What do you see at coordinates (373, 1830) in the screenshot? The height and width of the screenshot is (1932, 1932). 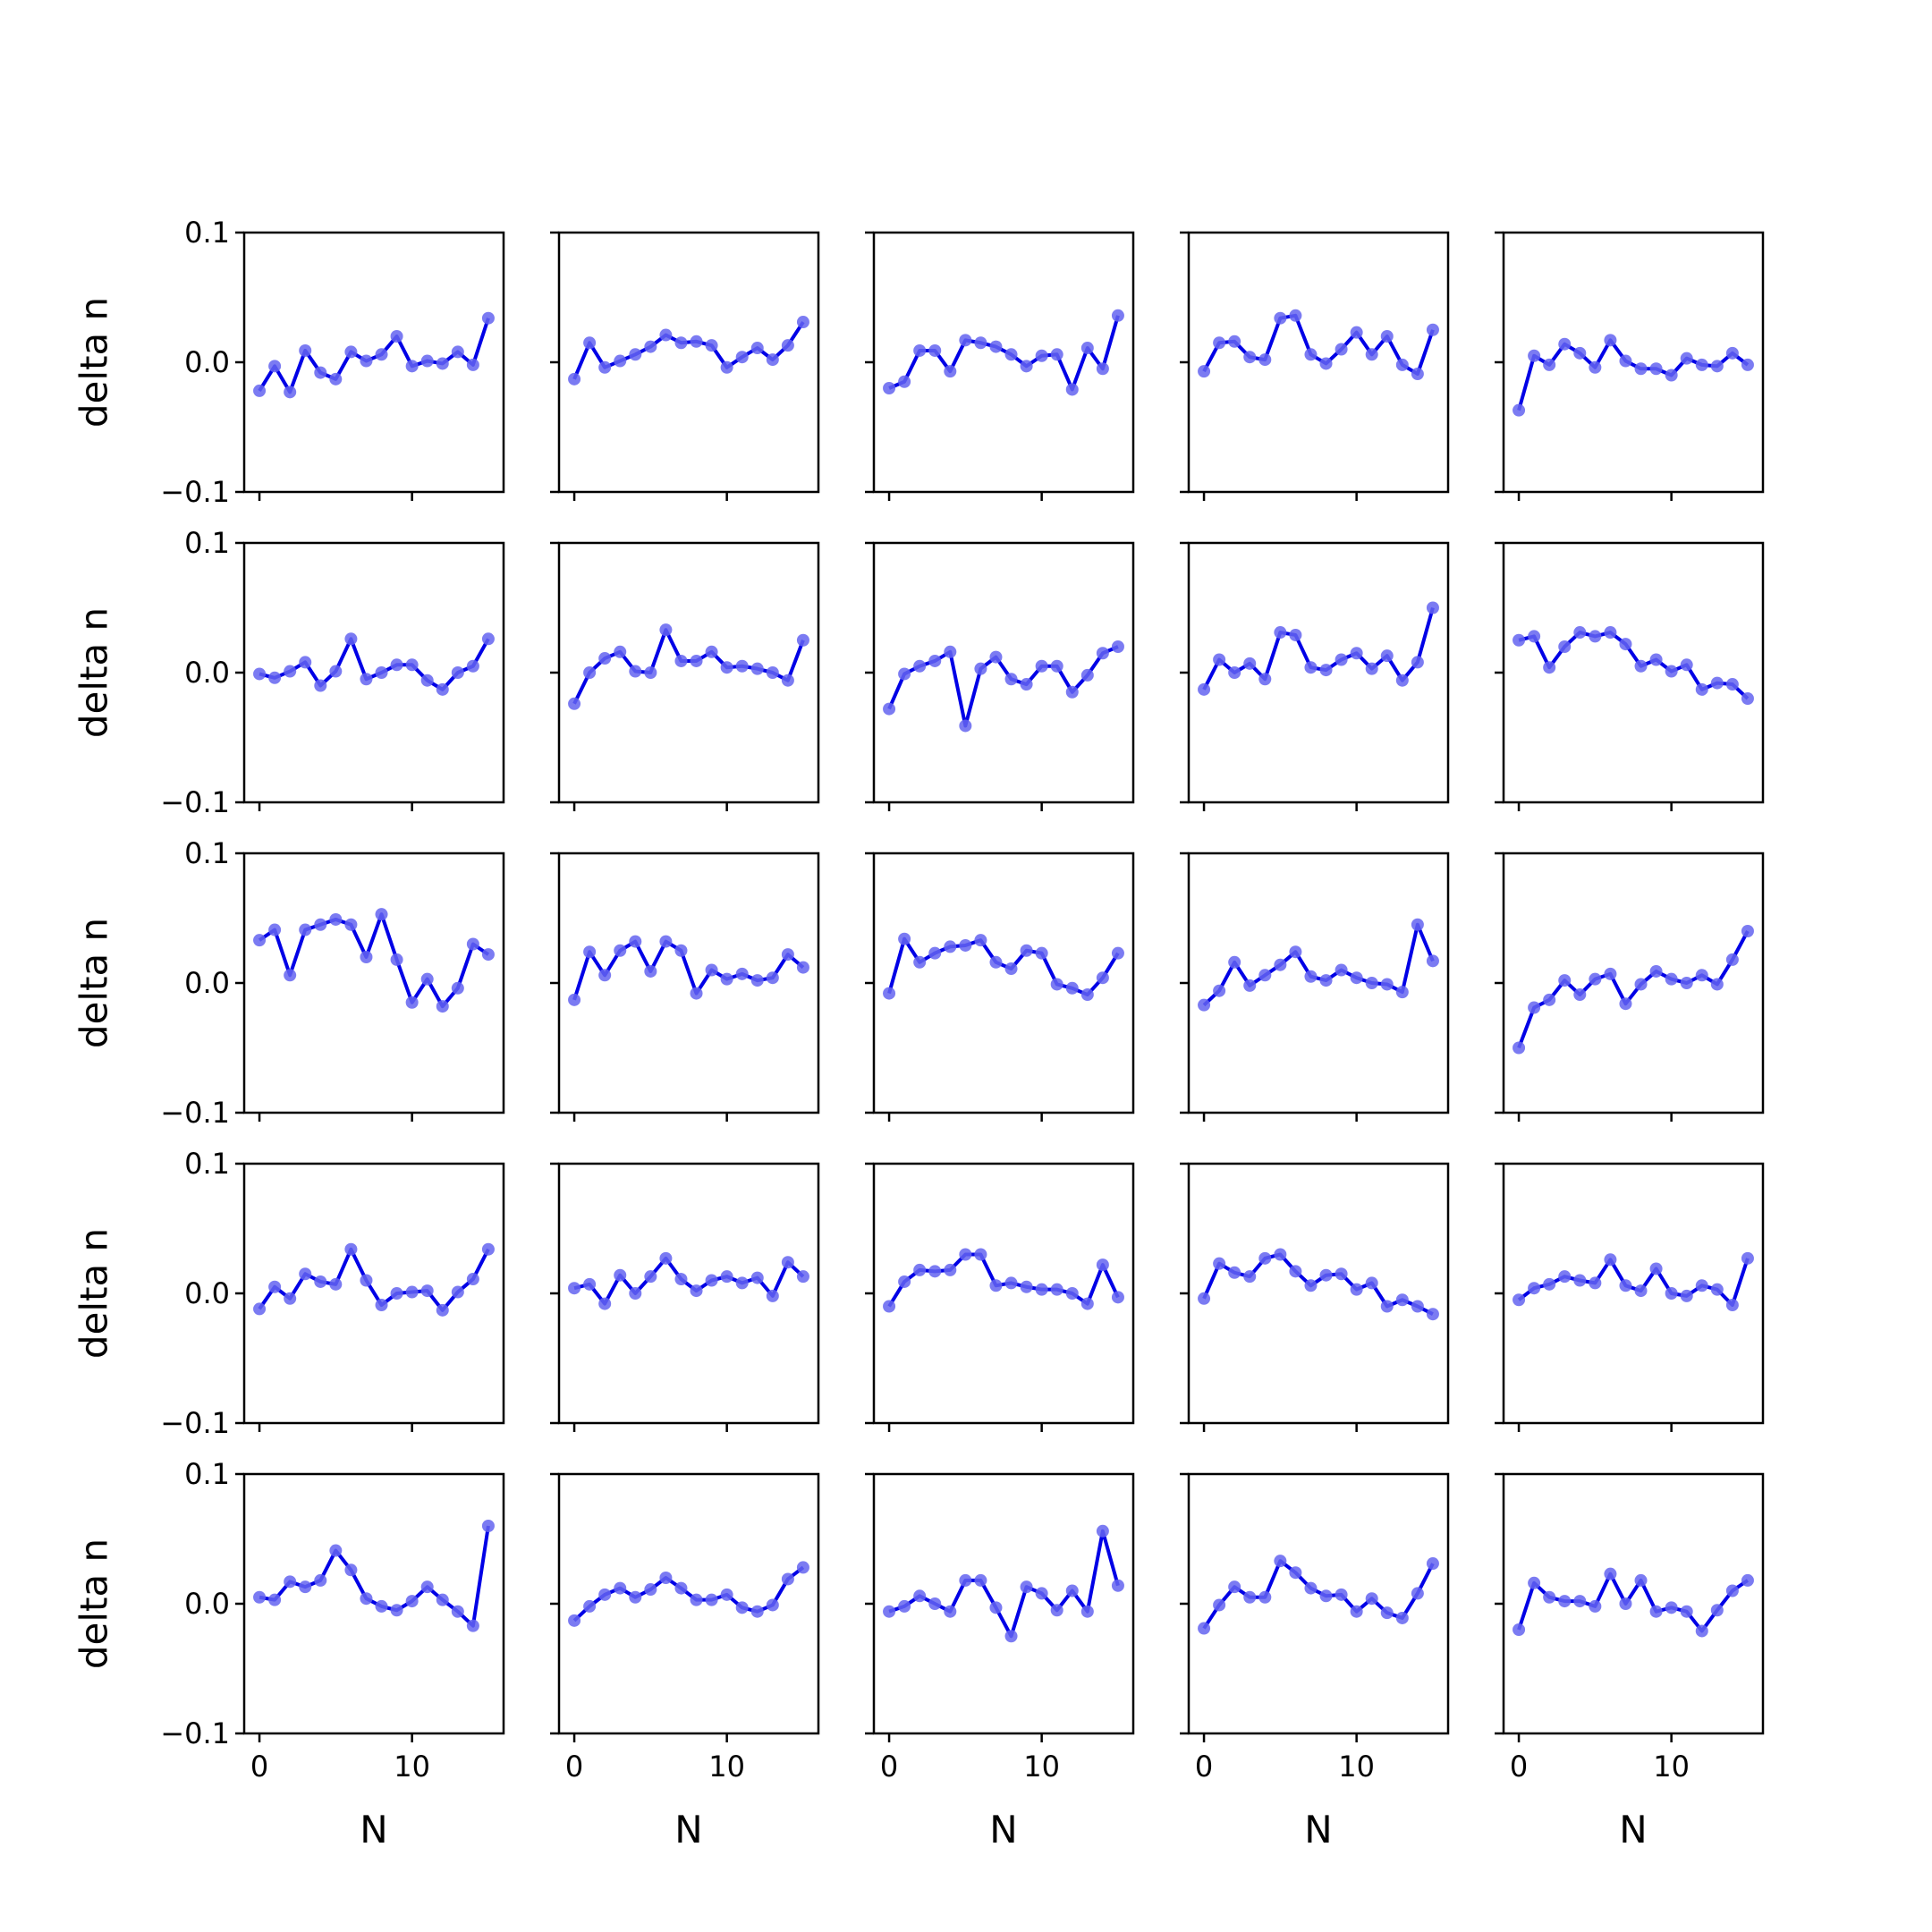 I see `x-axis-label: N` at bounding box center [373, 1830].